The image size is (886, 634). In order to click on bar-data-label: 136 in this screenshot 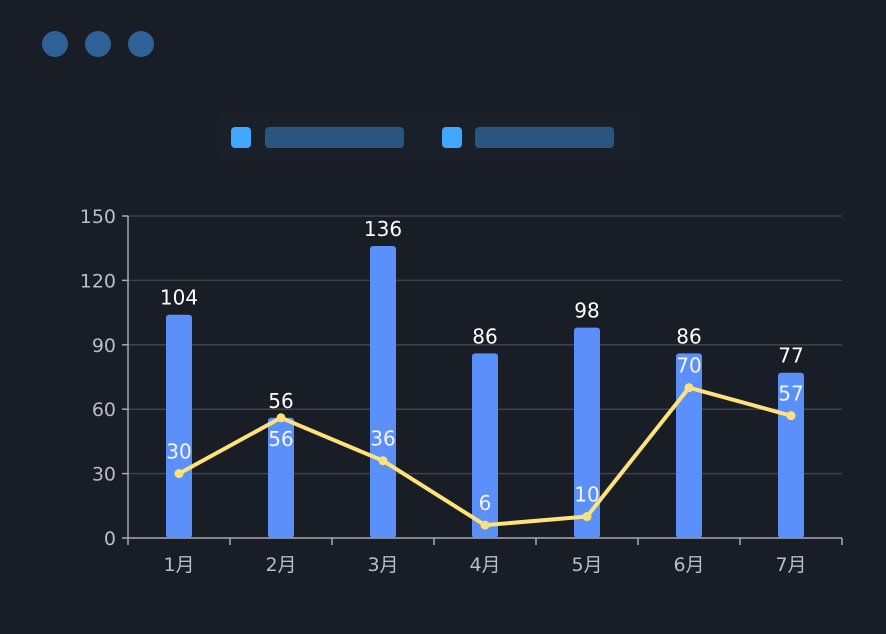, I will do `click(383, 229)`.